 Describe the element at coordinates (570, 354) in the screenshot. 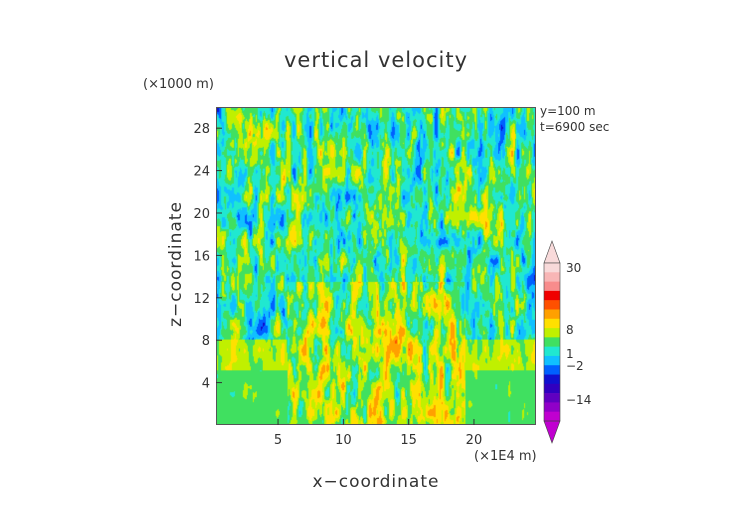

I see `colorbar-label-2: 1` at that location.